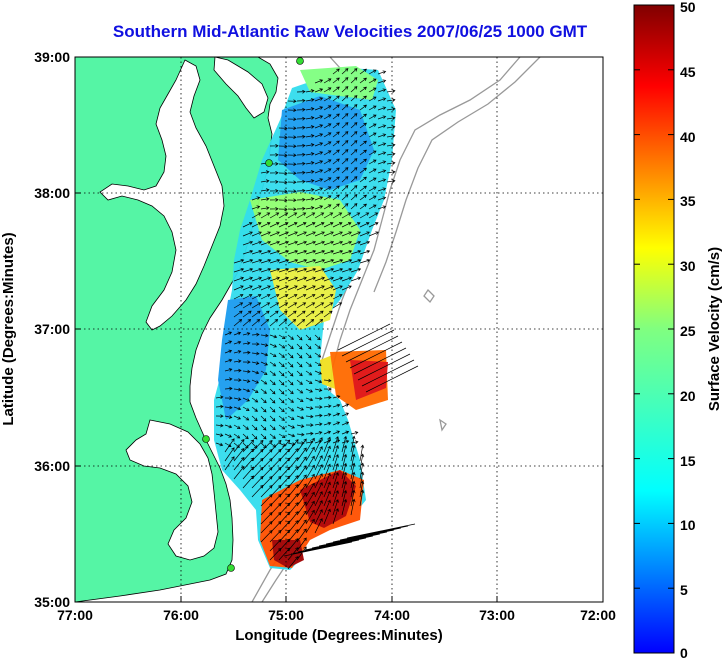  I want to click on x-tick-label: 77:00, so click(75, 615).